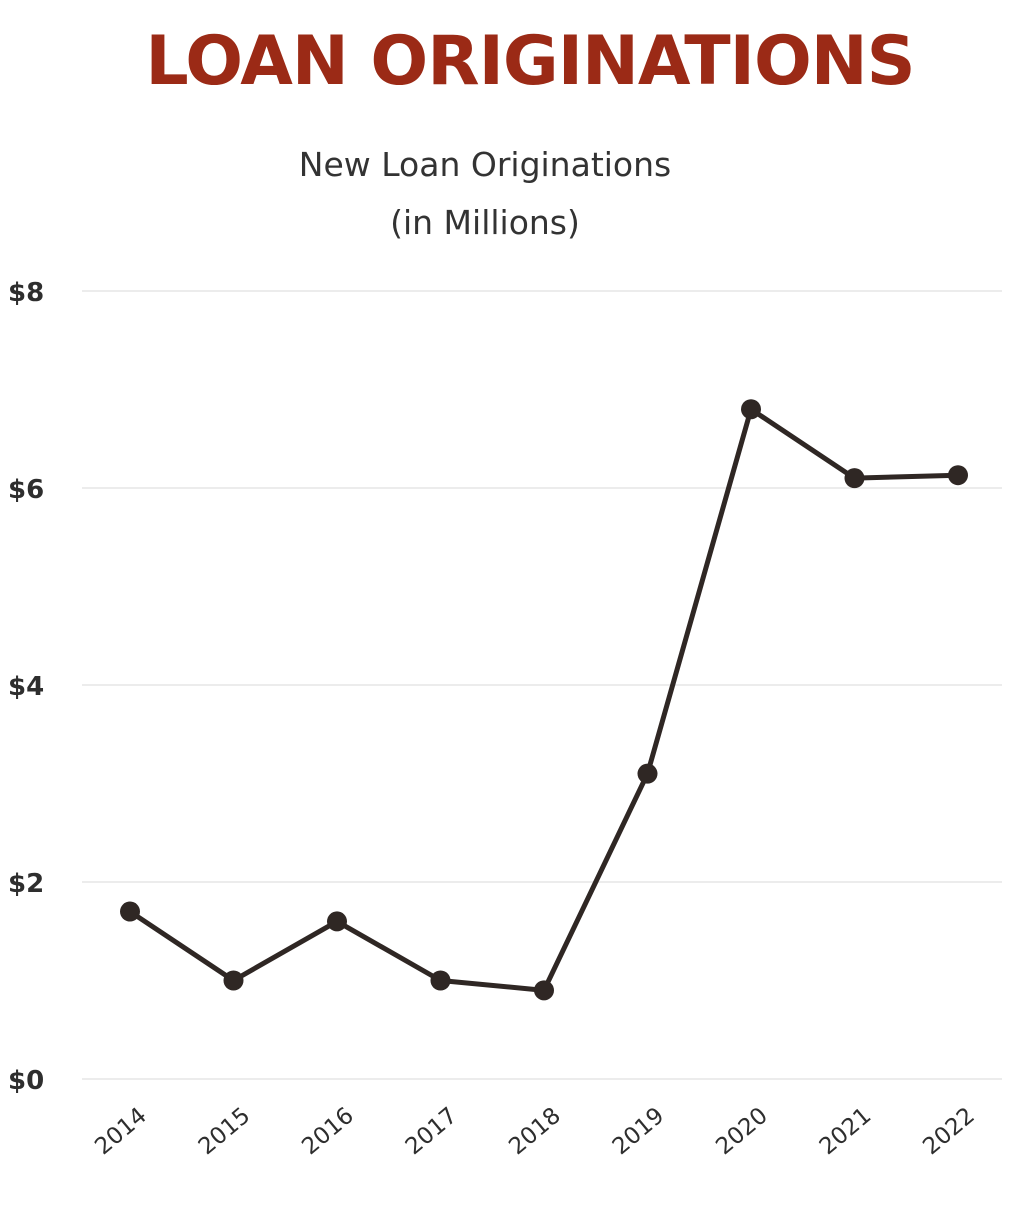 This screenshot has width=1012, height=1210. What do you see at coordinates (530, 61) in the screenshot?
I see `chart-title: LOAN ORIGINATIONS` at bounding box center [530, 61].